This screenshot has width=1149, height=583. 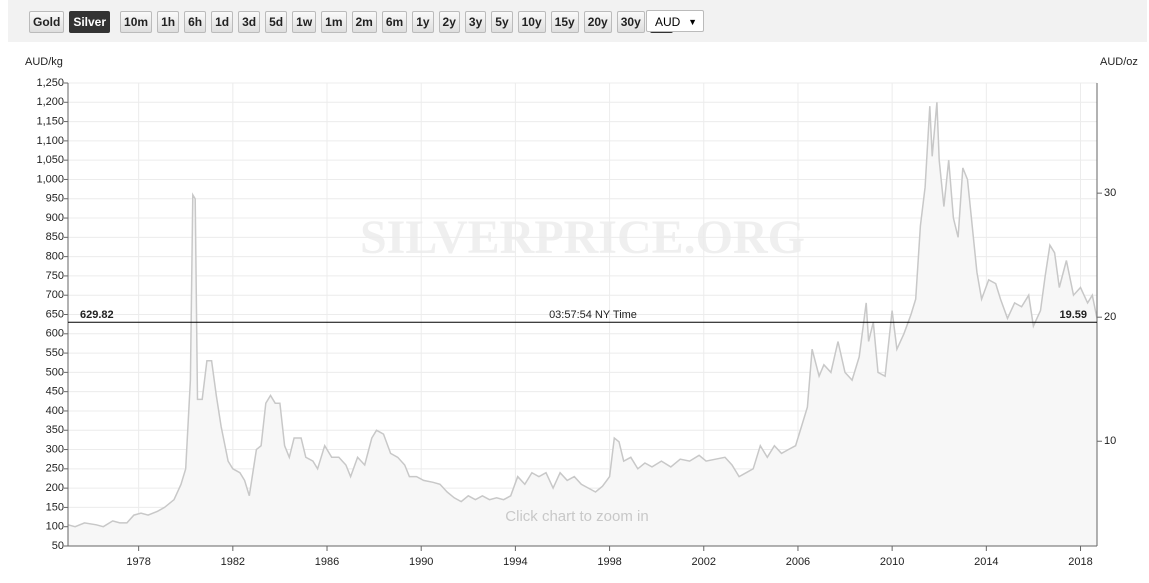 I want to click on range-button: 6m, so click(x=394, y=22).